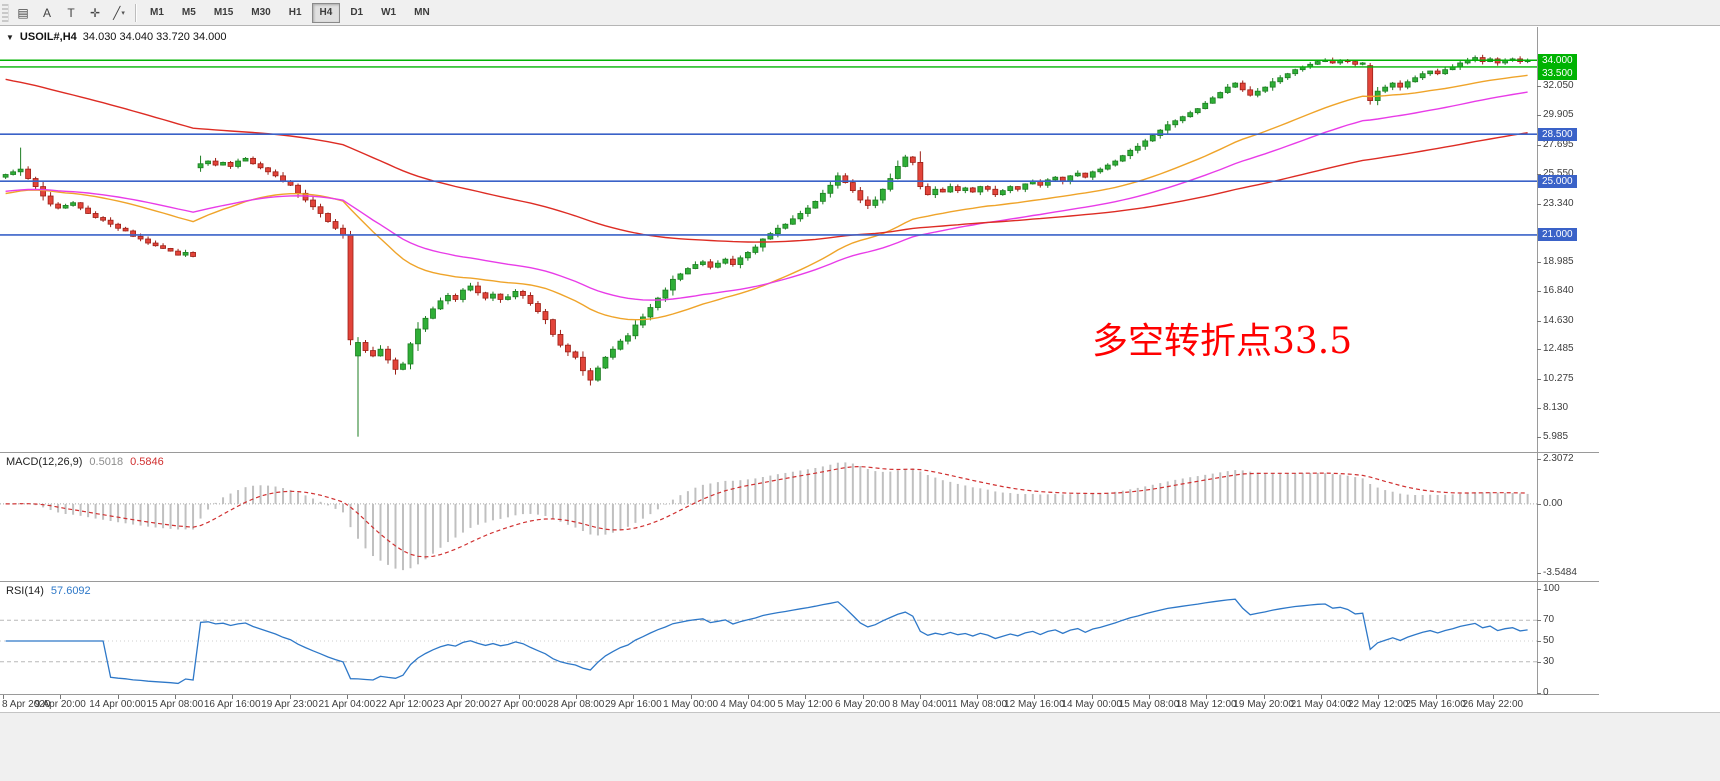 The width and height of the screenshot is (1720, 781). Describe the element at coordinates (46, 12) in the screenshot. I see `text-a-icon: A` at that location.